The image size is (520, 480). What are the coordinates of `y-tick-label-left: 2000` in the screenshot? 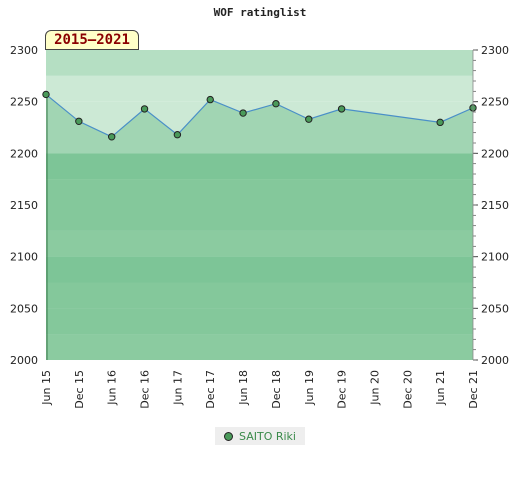 It's located at (24, 360).